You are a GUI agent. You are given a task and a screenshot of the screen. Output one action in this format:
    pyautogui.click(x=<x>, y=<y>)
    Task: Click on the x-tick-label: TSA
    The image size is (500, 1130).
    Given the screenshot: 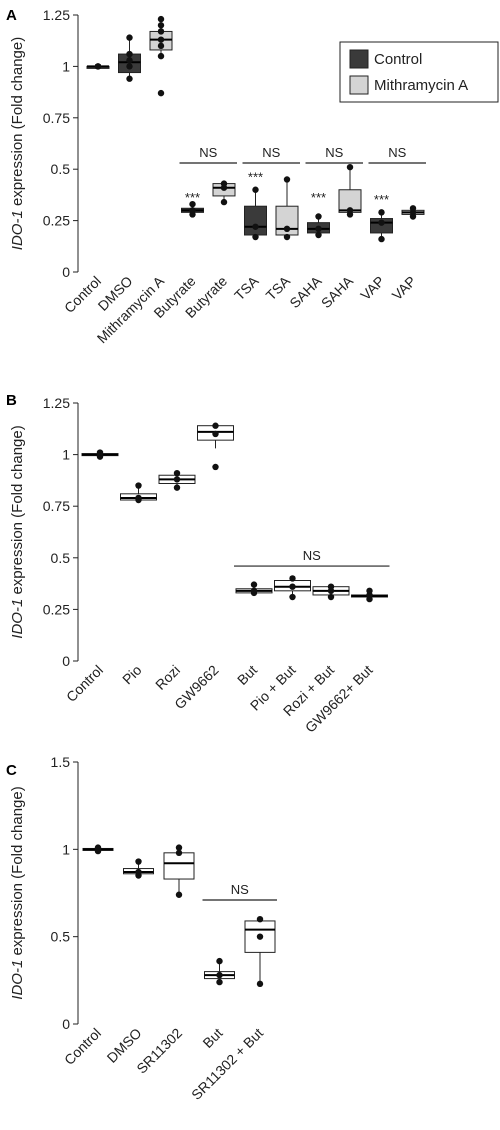 What is the action you would take?
    pyautogui.click(x=246, y=287)
    